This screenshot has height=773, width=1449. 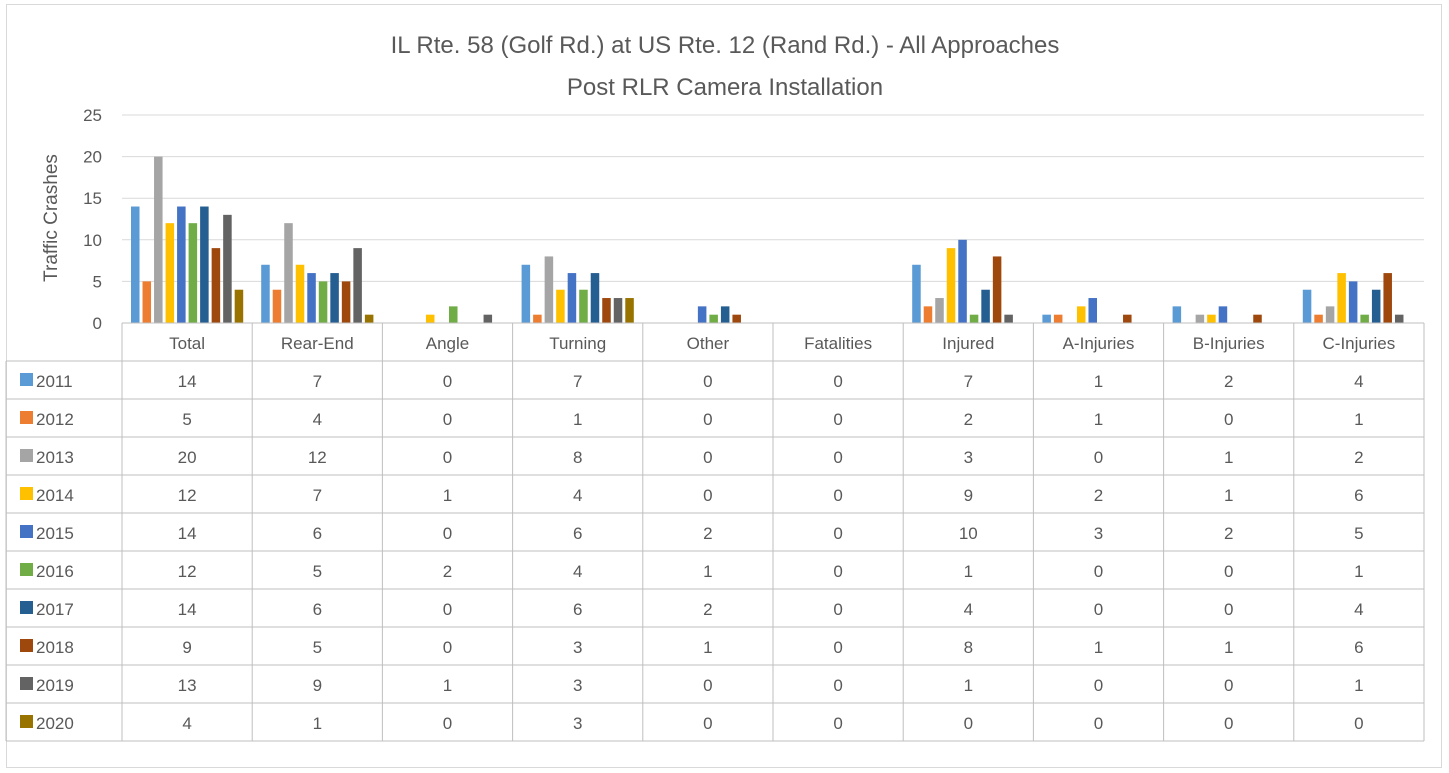 I want to click on y-tick-label: 0, so click(x=97, y=323).